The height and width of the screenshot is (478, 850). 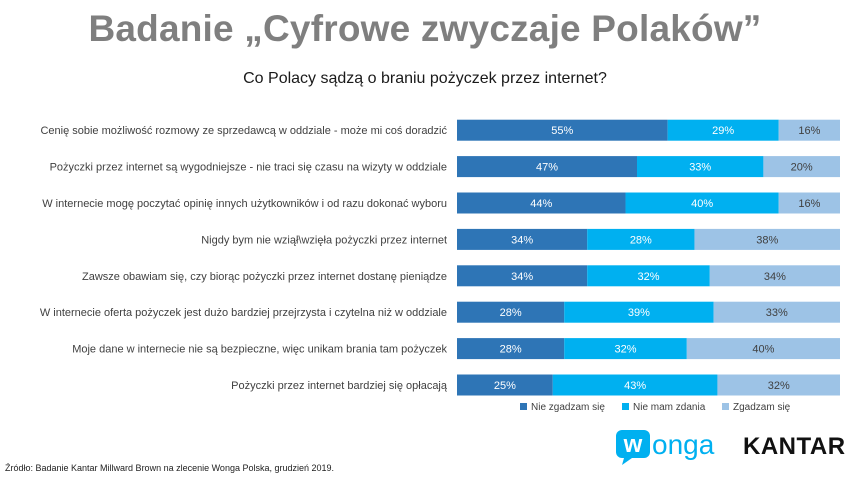 I want to click on data-label: 39%, so click(x=639, y=313).